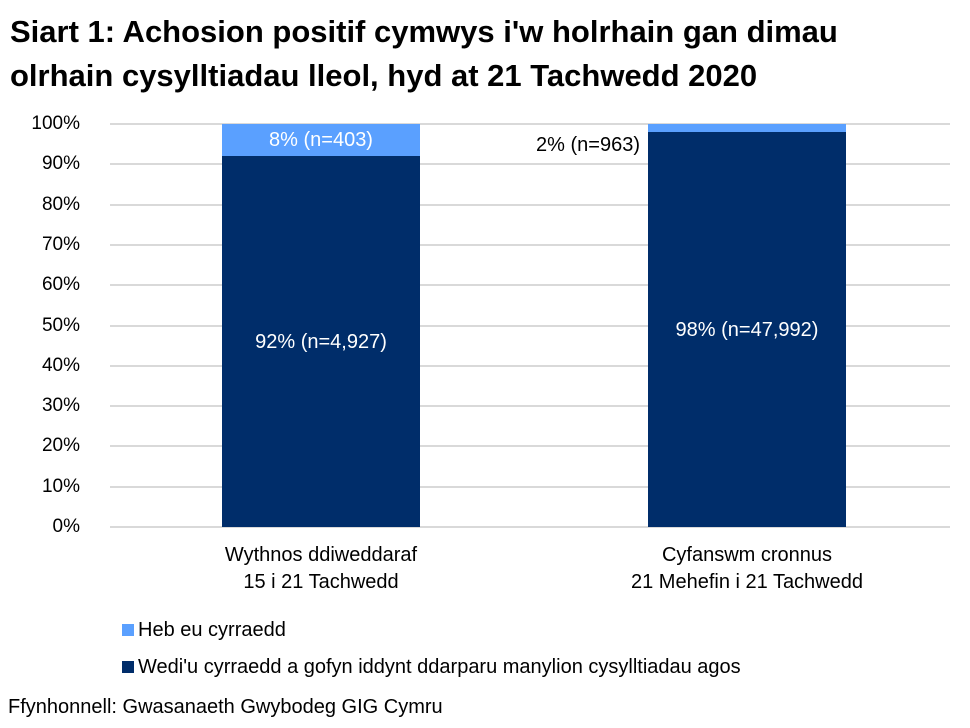  I want to click on x-category-line2: 15 i 21 Tachwedd, so click(321, 582).